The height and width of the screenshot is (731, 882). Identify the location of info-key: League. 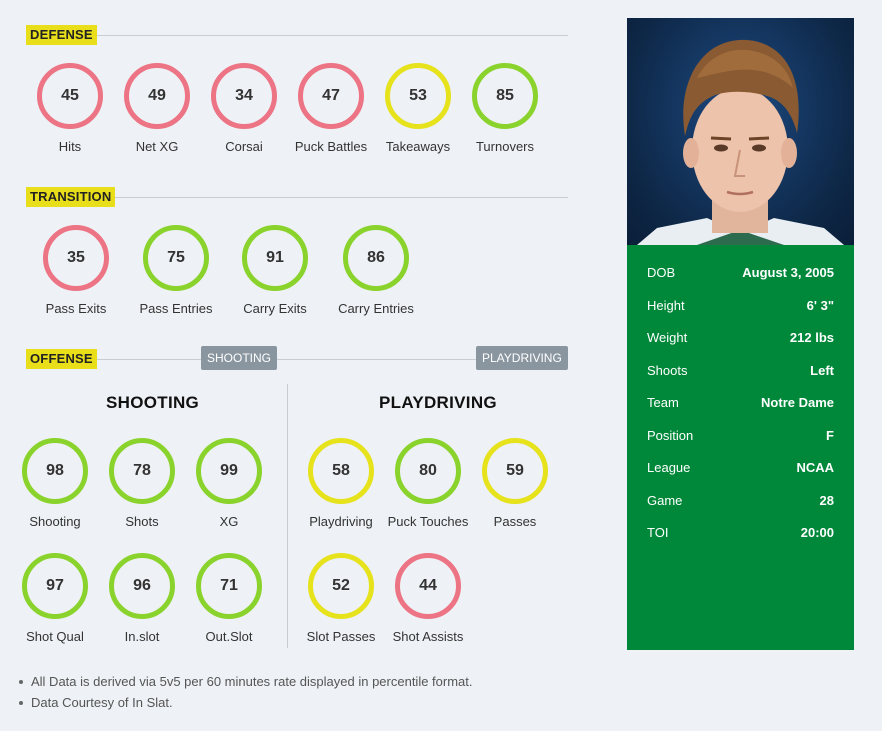
(669, 467).